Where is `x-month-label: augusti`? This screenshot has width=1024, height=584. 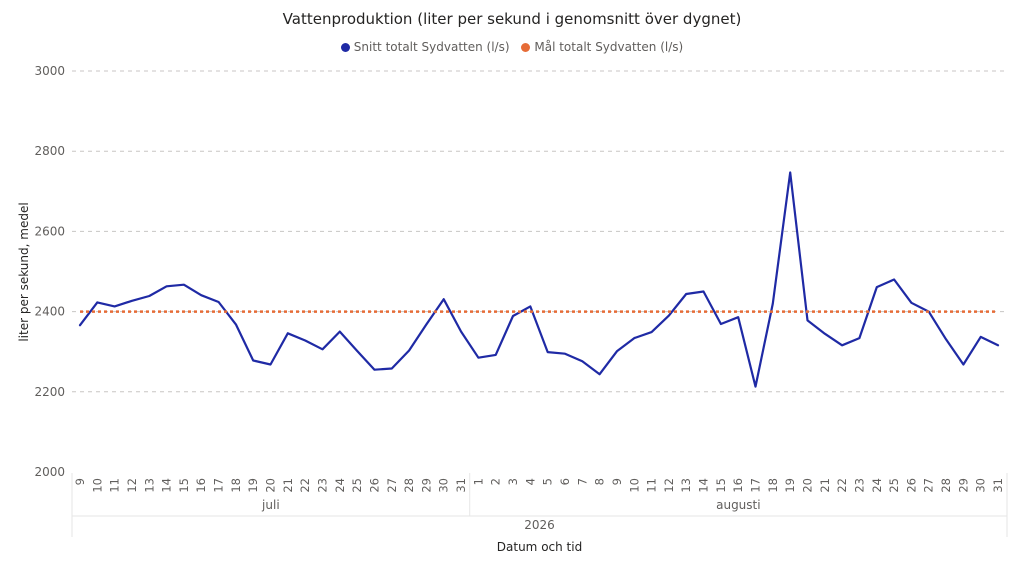 x-month-label: augusti is located at coordinates (738, 505).